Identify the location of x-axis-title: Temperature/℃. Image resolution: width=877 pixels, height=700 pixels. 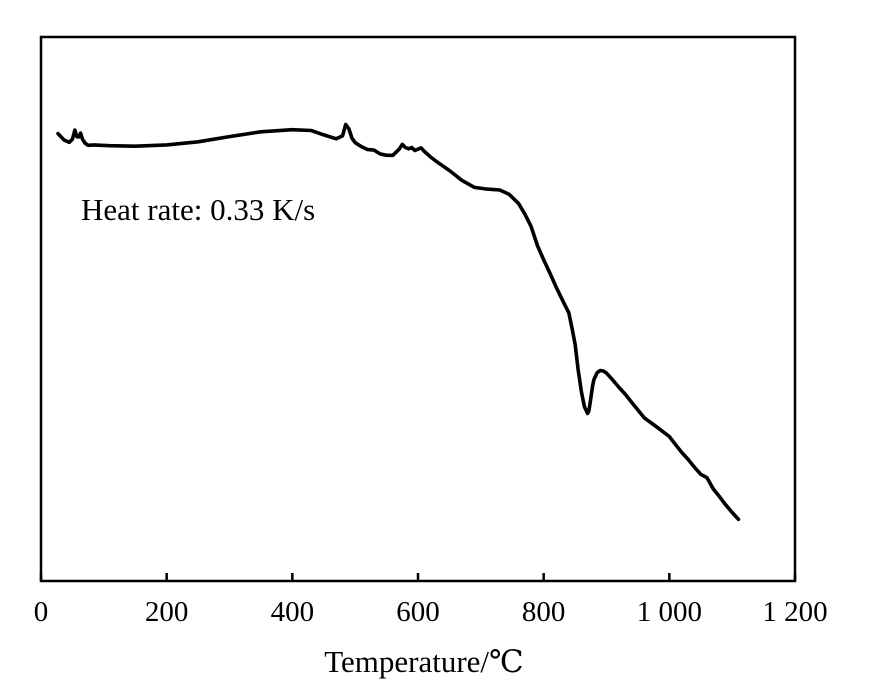
(423, 661).